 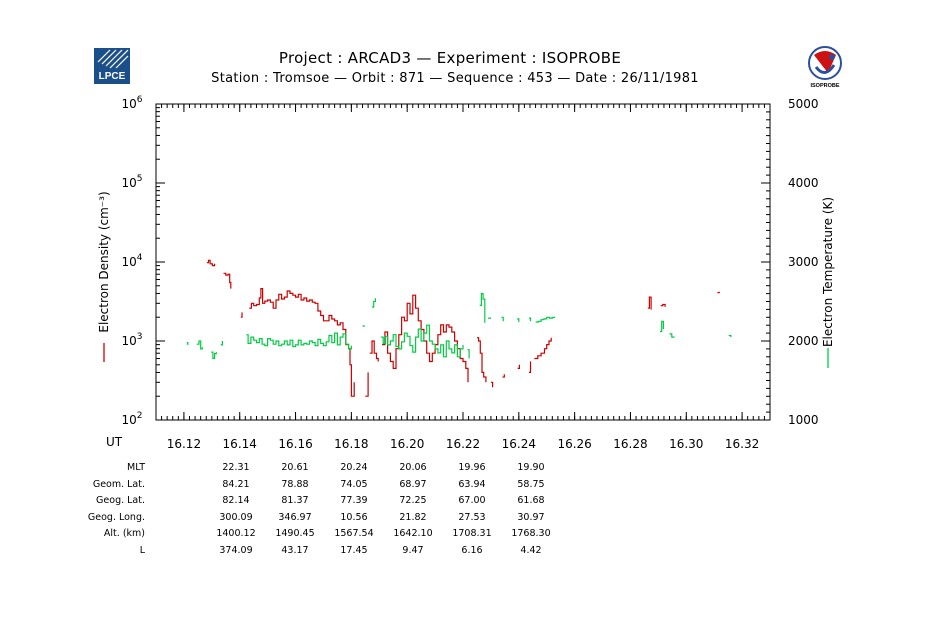 I want to click on x-tick-label: 16.28, so click(x=630, y=444).